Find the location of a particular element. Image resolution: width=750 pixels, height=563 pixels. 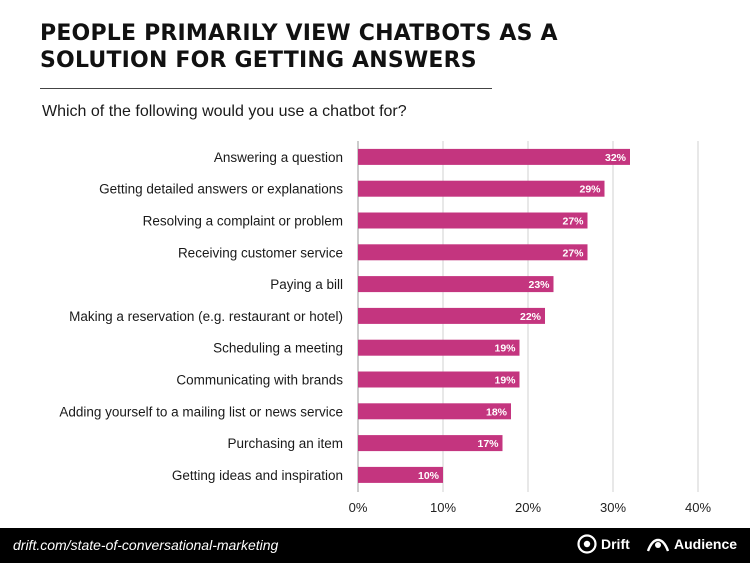

category-label: Receiving customer service is located at coordinates (260, 252).